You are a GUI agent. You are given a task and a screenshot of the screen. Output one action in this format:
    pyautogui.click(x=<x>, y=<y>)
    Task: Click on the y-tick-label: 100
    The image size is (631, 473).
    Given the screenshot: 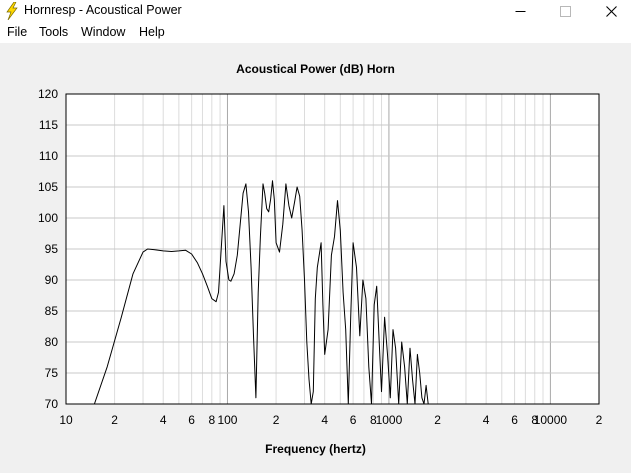 What is the action you would take?
    pyautogui.click(x=48, y=218)
    